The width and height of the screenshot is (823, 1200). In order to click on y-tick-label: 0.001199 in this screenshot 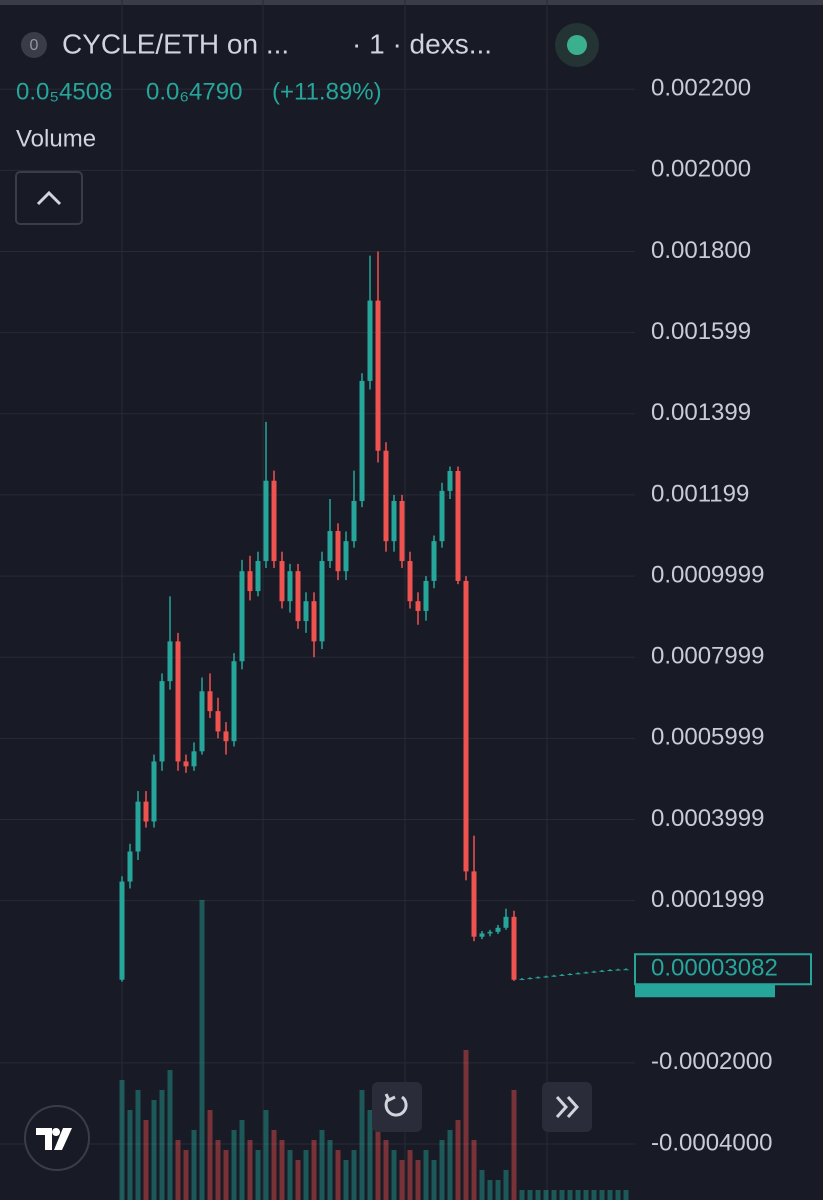, I will do `click(700, 493)`.